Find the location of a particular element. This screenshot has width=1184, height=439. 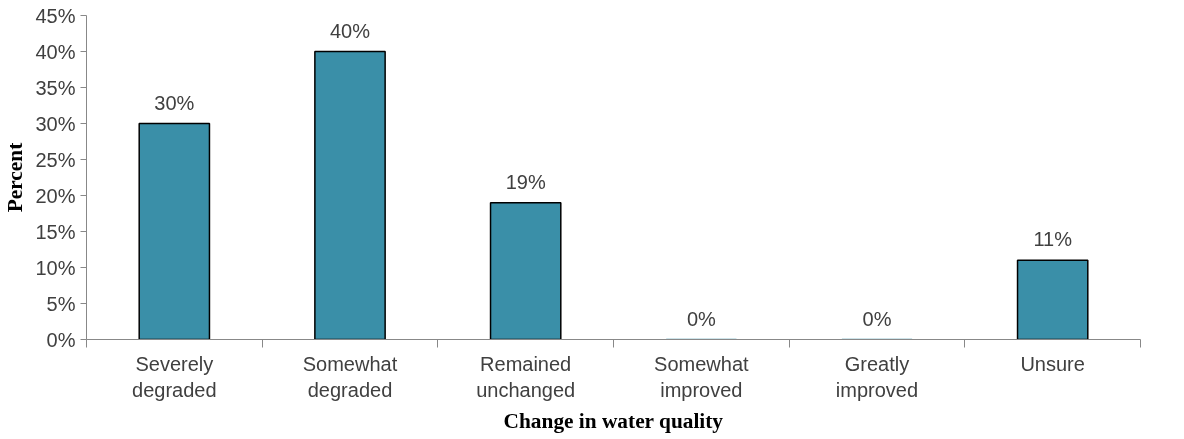

data-label: 30% is located at coordinates (174, 102).